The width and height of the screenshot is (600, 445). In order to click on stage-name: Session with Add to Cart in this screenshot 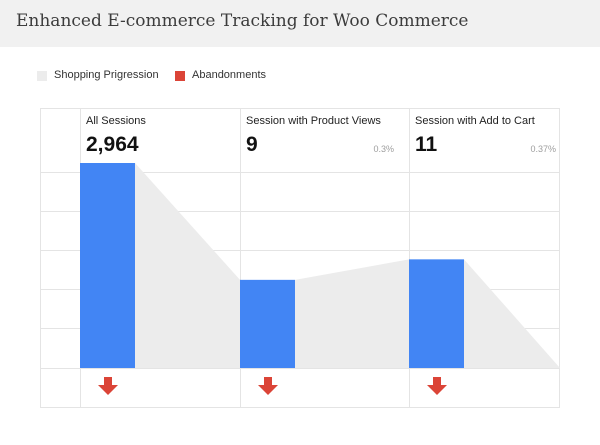, I will do `click(475, 121)`.